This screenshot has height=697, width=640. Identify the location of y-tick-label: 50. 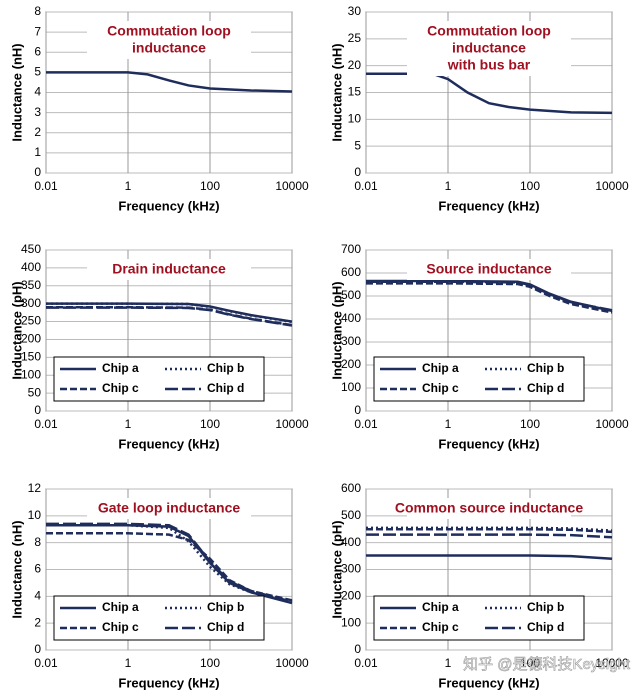
(35, 392).